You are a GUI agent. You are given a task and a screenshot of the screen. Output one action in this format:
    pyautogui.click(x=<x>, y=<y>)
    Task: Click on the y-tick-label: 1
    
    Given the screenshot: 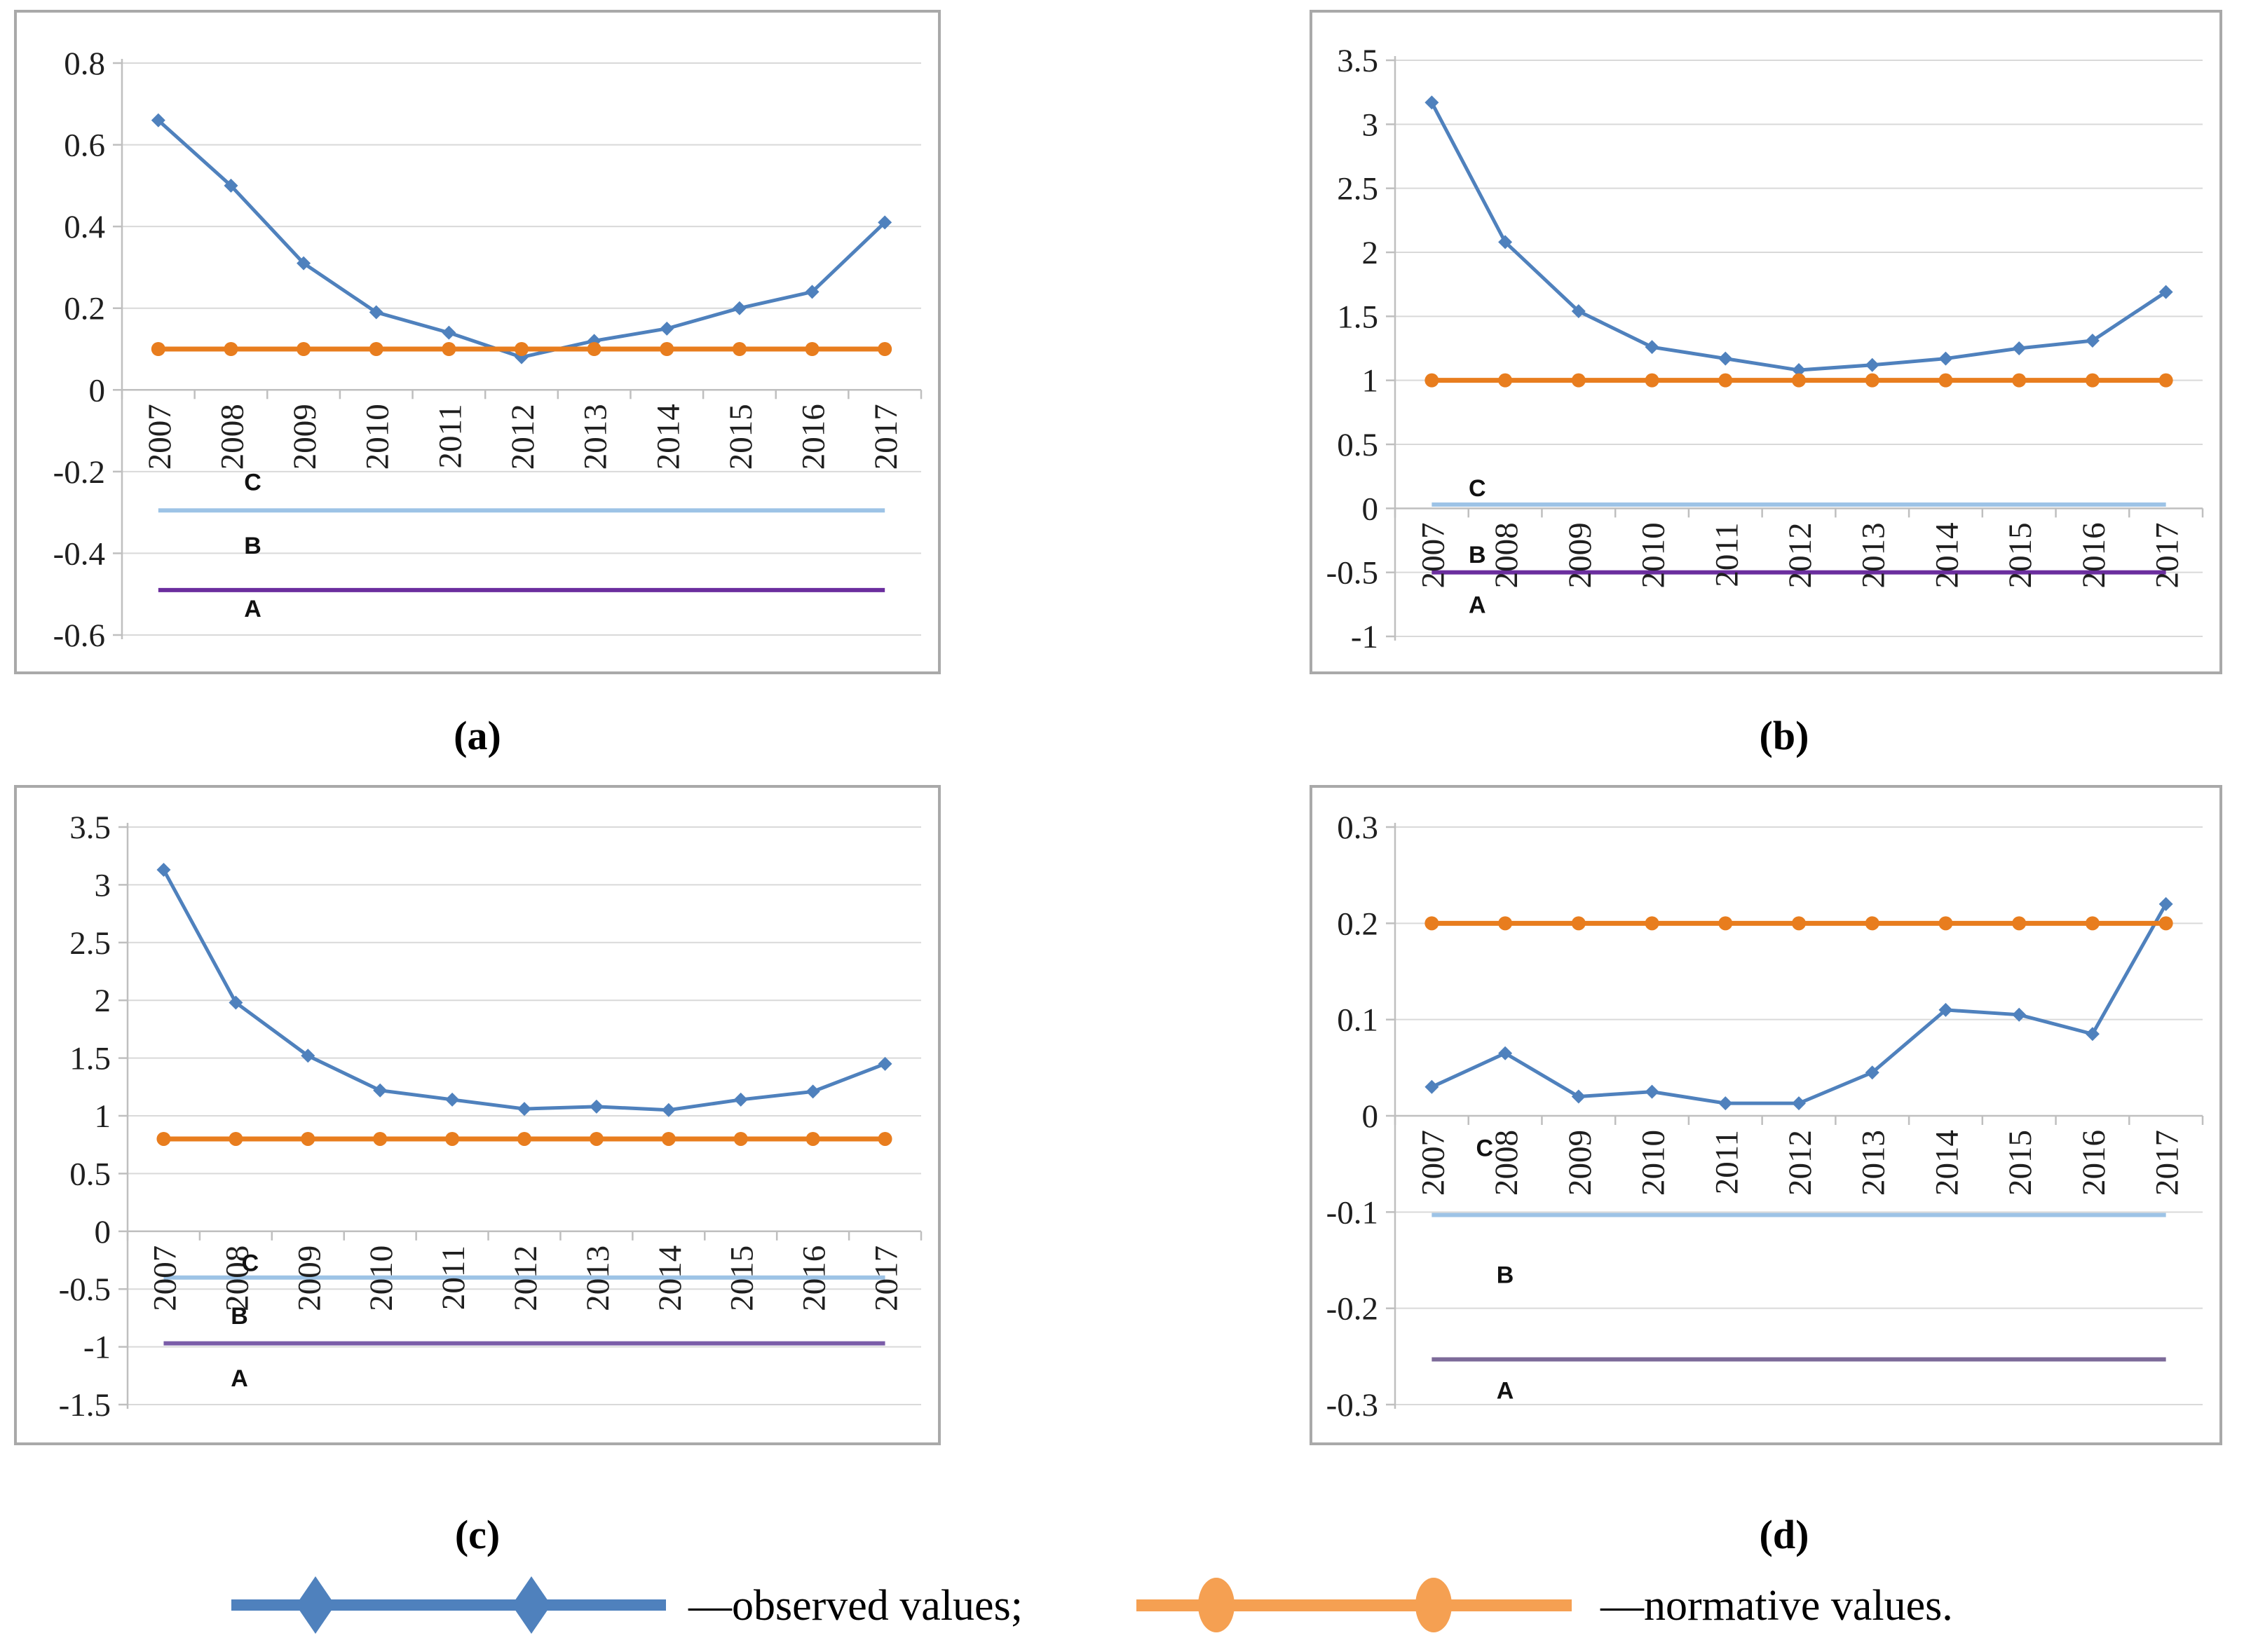 What is the action you would take?
    pyautogui.click(x=103, y=1116)
    